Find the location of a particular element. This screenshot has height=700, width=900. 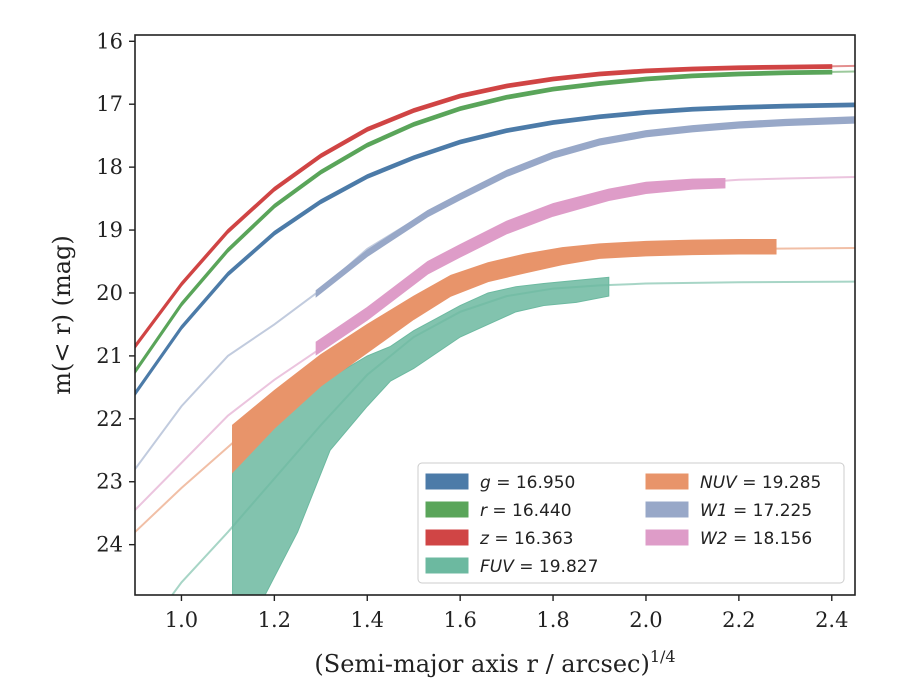

legend-symbol: NUV is located at coordinates (719, 483).